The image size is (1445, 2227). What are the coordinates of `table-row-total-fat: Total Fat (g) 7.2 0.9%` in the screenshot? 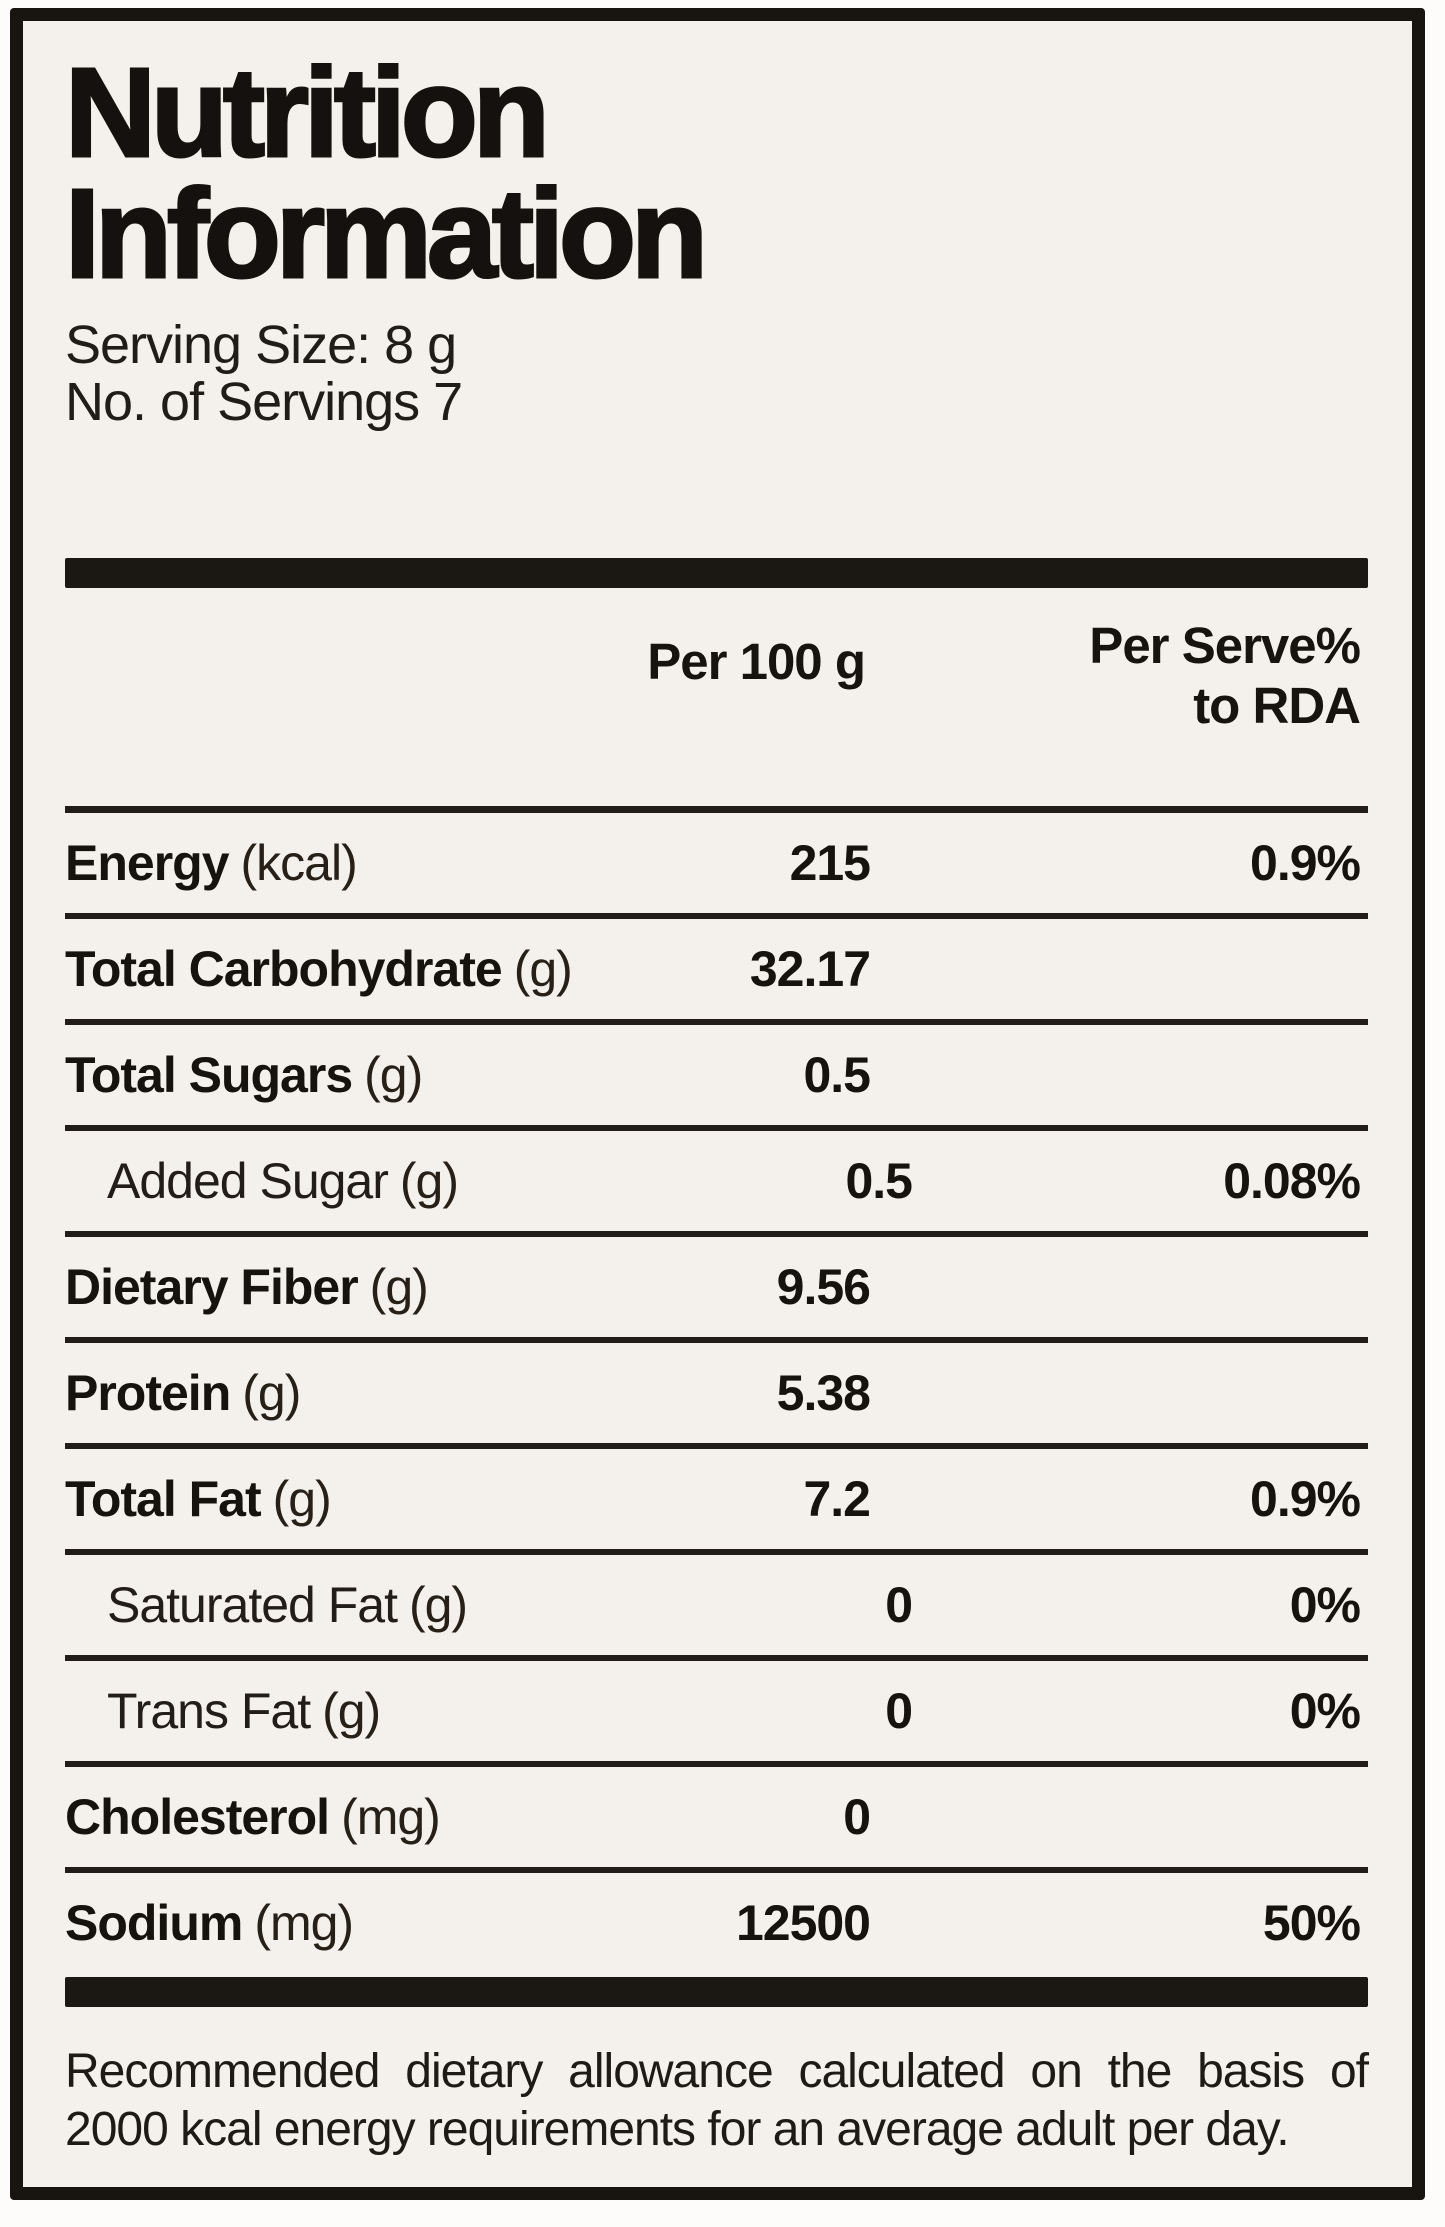 It's located at (716, 1502).